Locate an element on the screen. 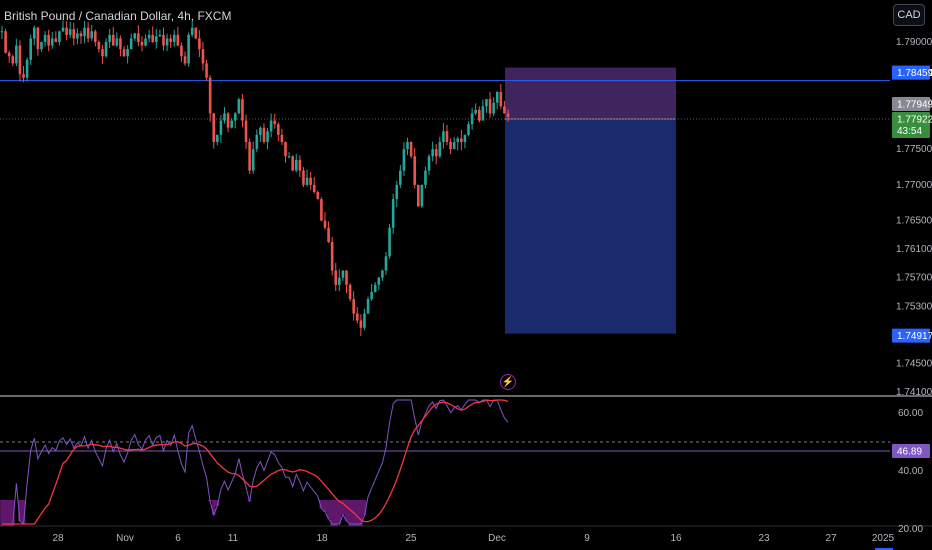 The image size is (932, 550). year-marker is located at coordinates (884, 549).